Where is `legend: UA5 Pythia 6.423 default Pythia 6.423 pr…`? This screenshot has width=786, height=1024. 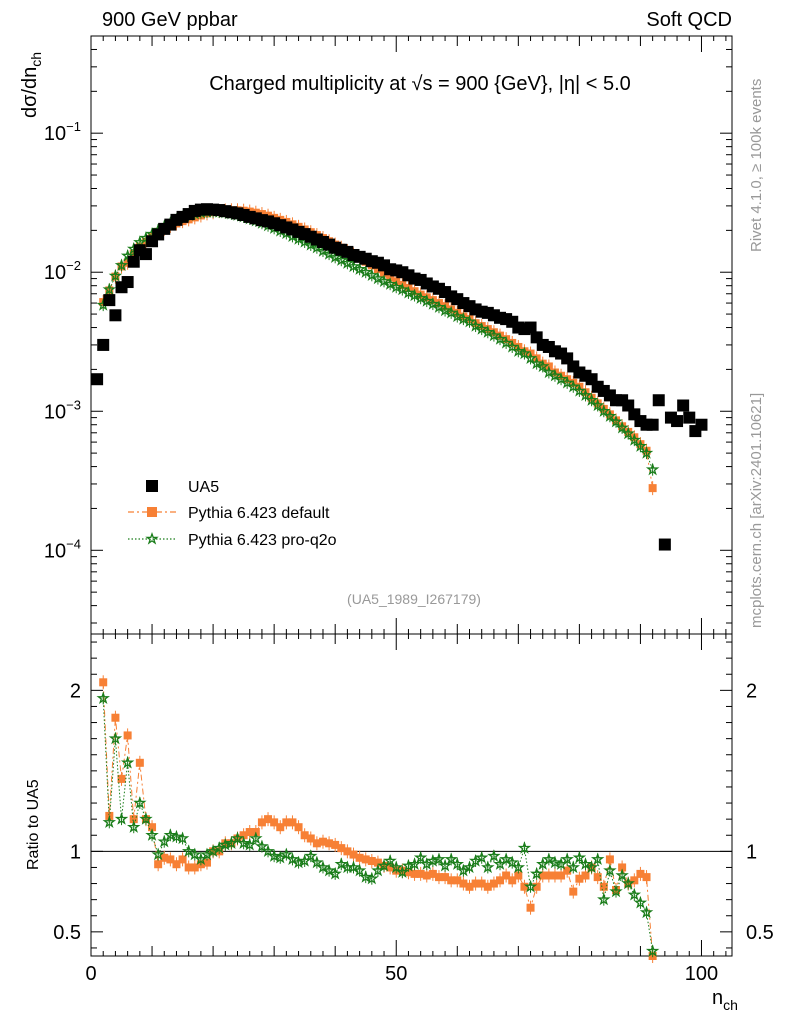 legend: UA5 Pythia 6.423 default Pythia 6.423 pr… is located at coordinates (232, 514).